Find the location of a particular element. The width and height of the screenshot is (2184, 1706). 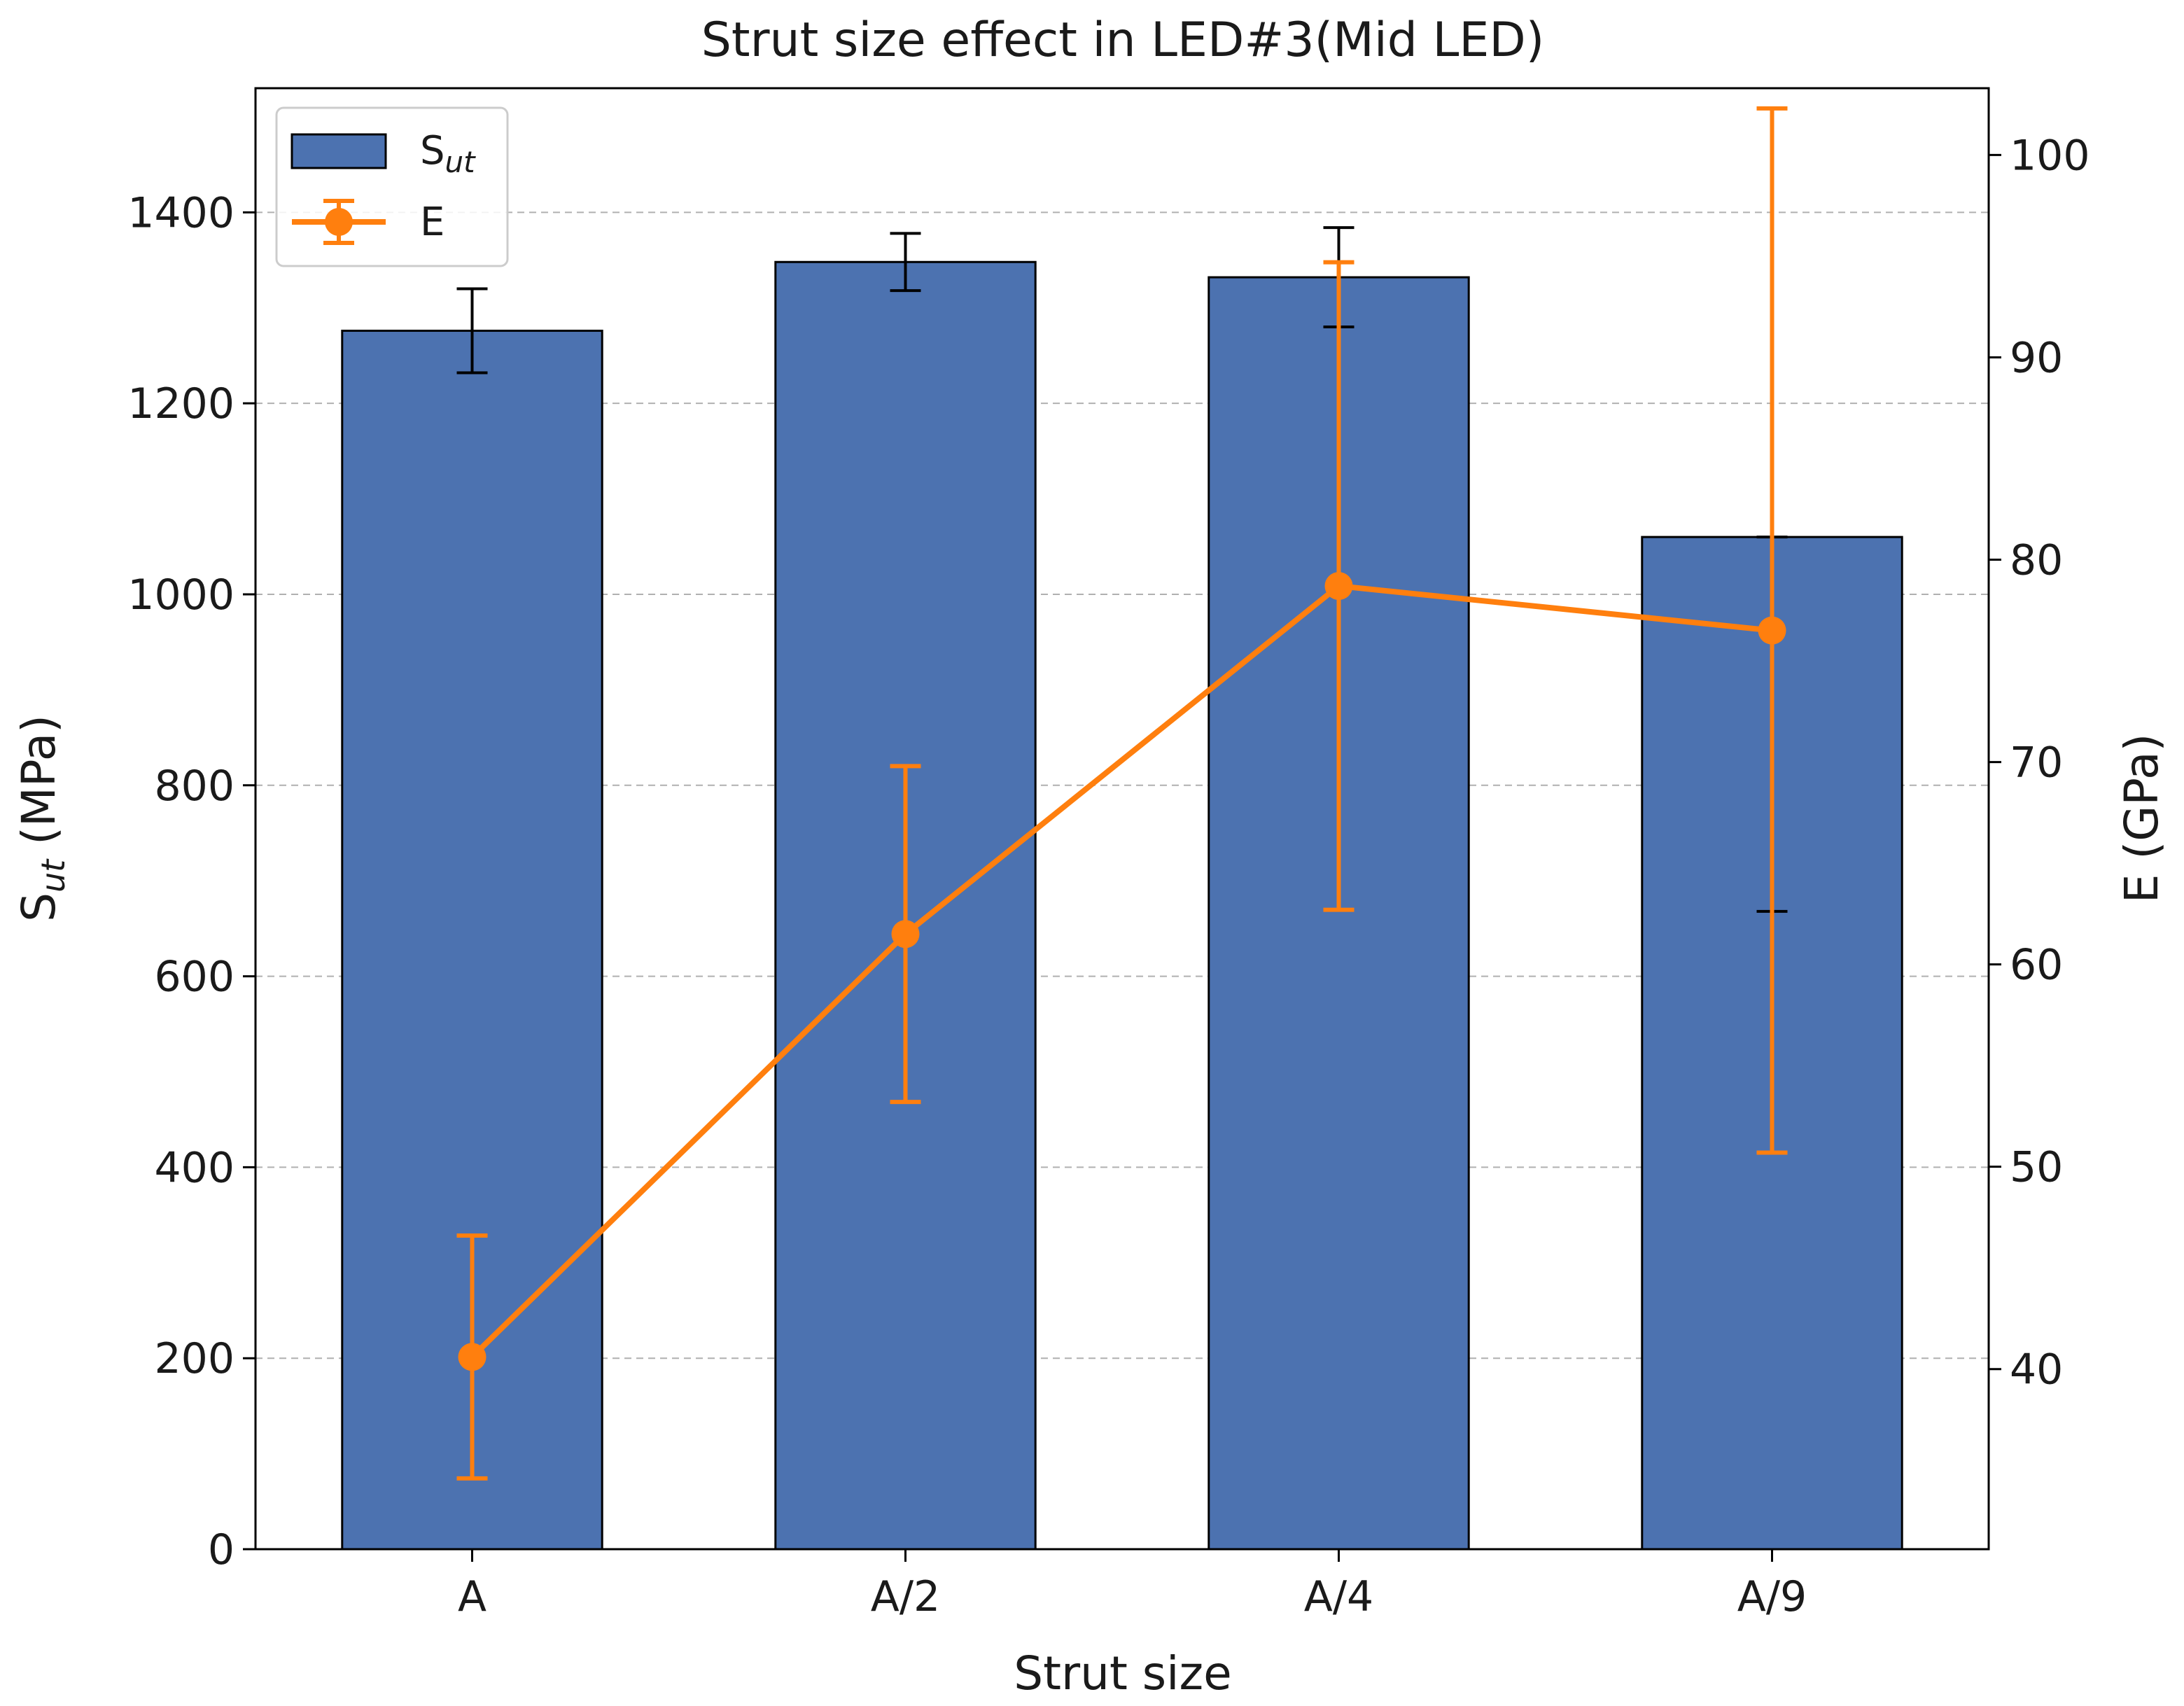

legend-label-sut: Sut is located at coordinates (448, 153).